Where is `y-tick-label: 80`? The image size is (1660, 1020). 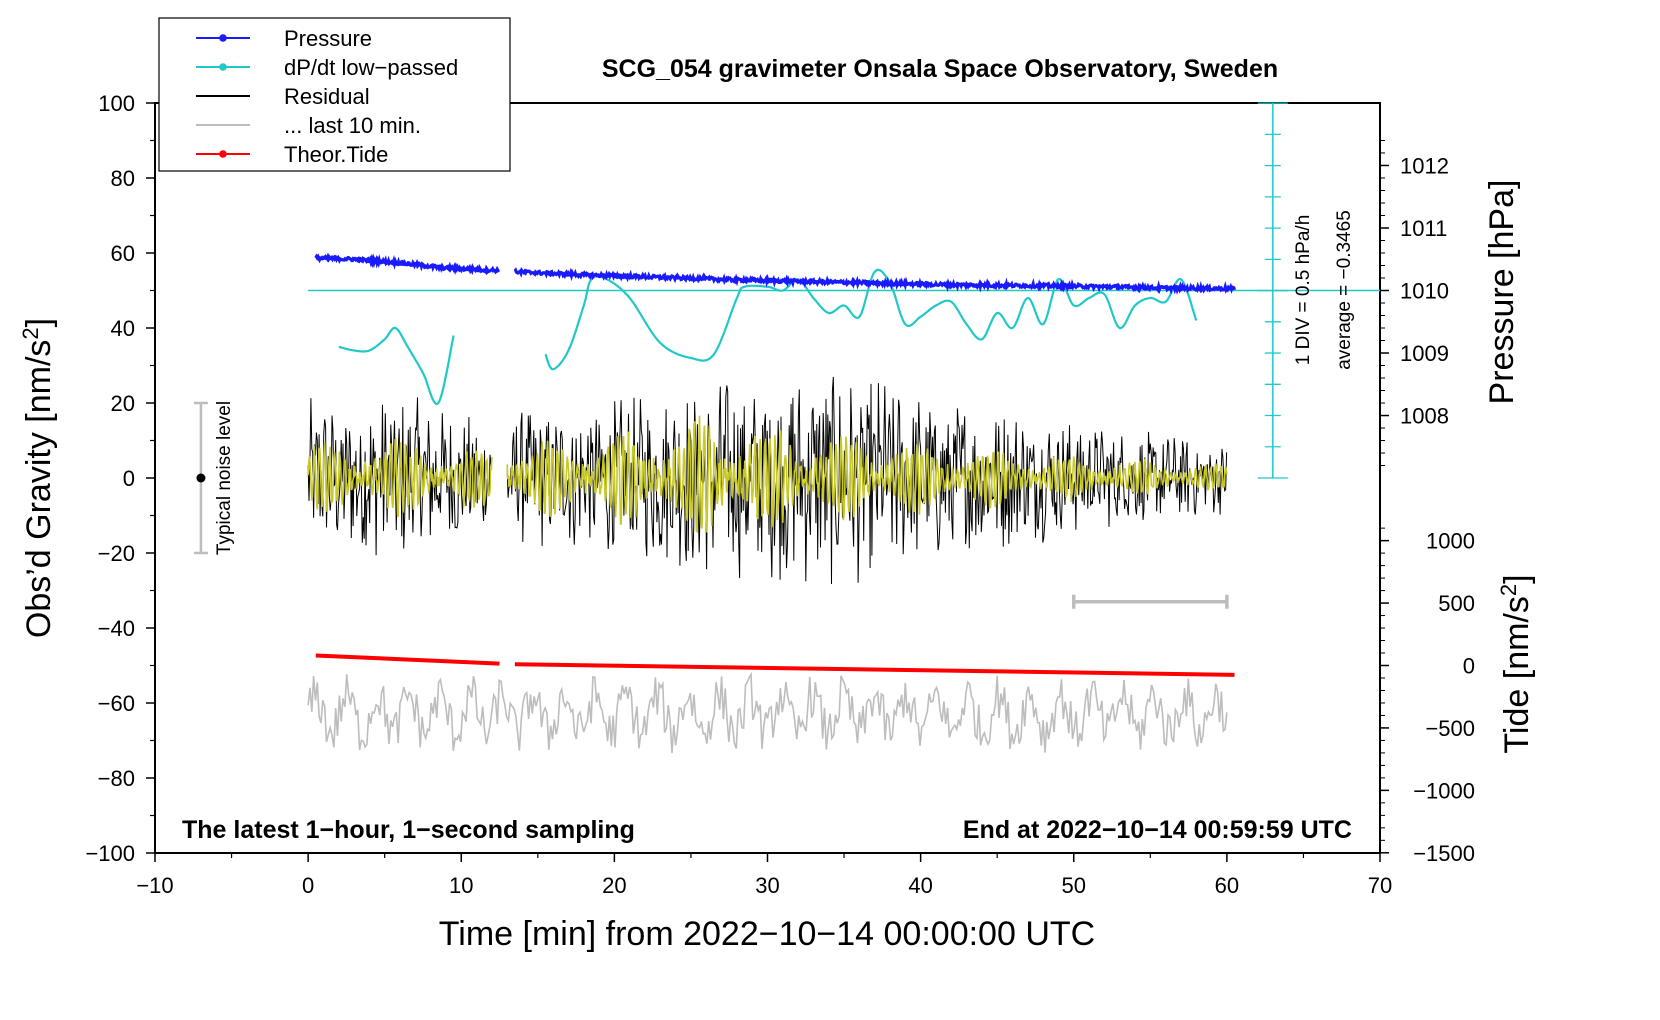 y-tick-label: 80 is located at coordinates (123, 178).